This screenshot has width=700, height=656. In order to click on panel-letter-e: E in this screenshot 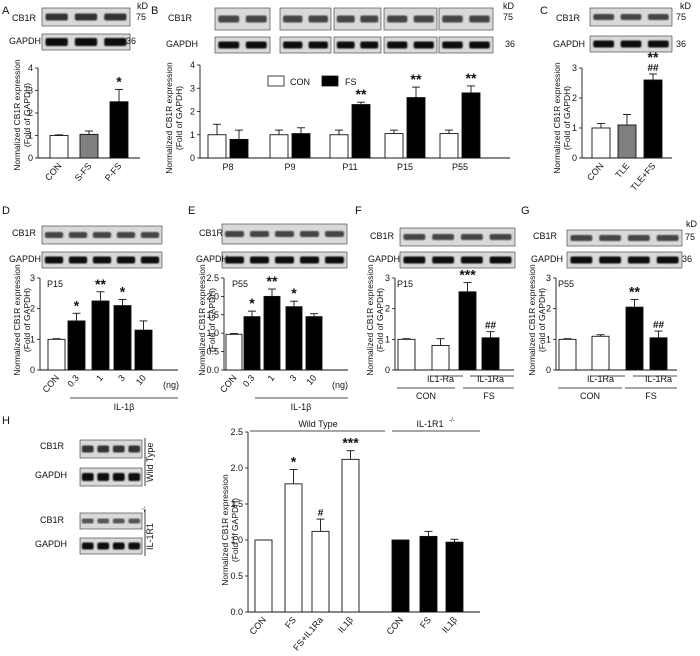, I will do `click(191, 211)`.